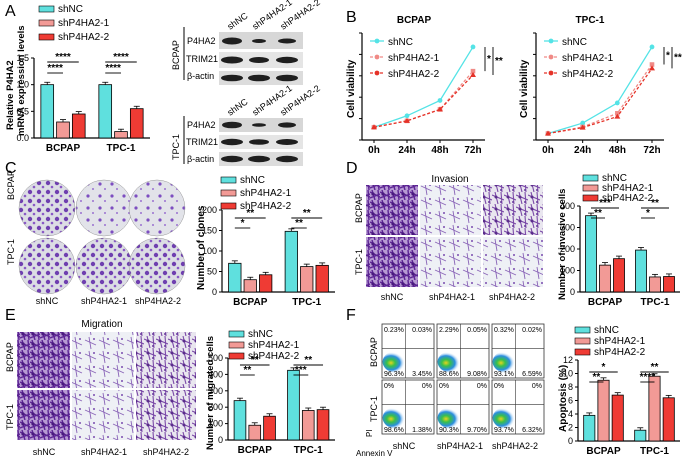  Describe the element at coordinates (374, 352) in the screenshot. I see `f-row-bcpap: BCPAP` at that location.